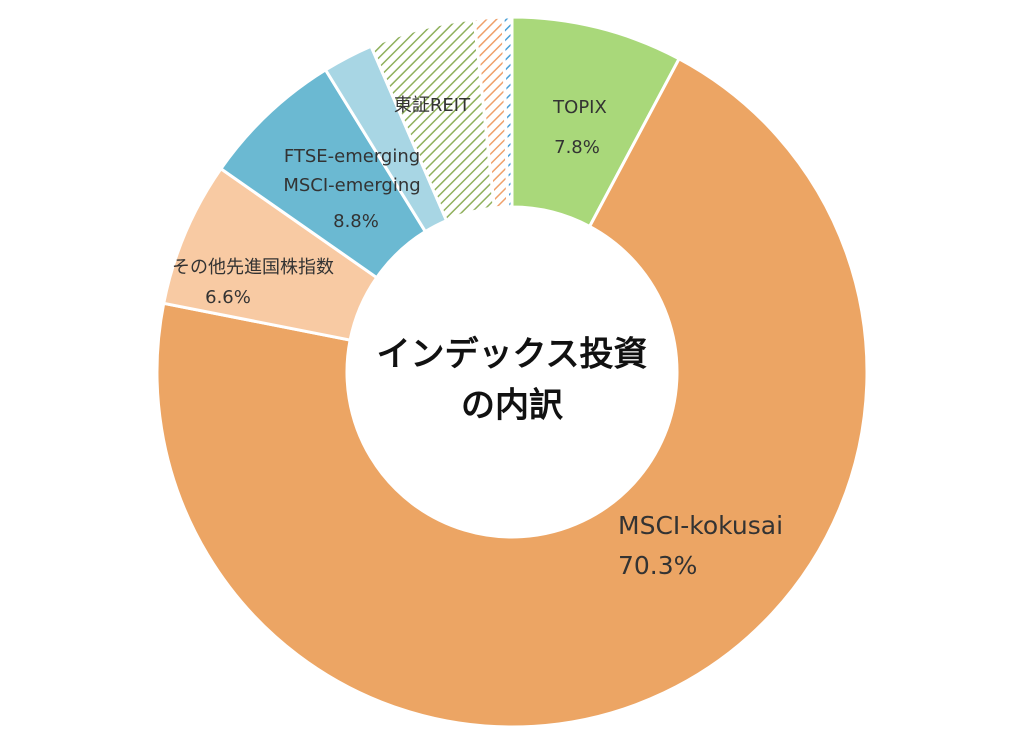 Image resolution: width=1024 pixels, height=742 pixels. Describe the element at coordinates (657, 565) in the screenshot. I see `value-label: 70.3%` at that location.